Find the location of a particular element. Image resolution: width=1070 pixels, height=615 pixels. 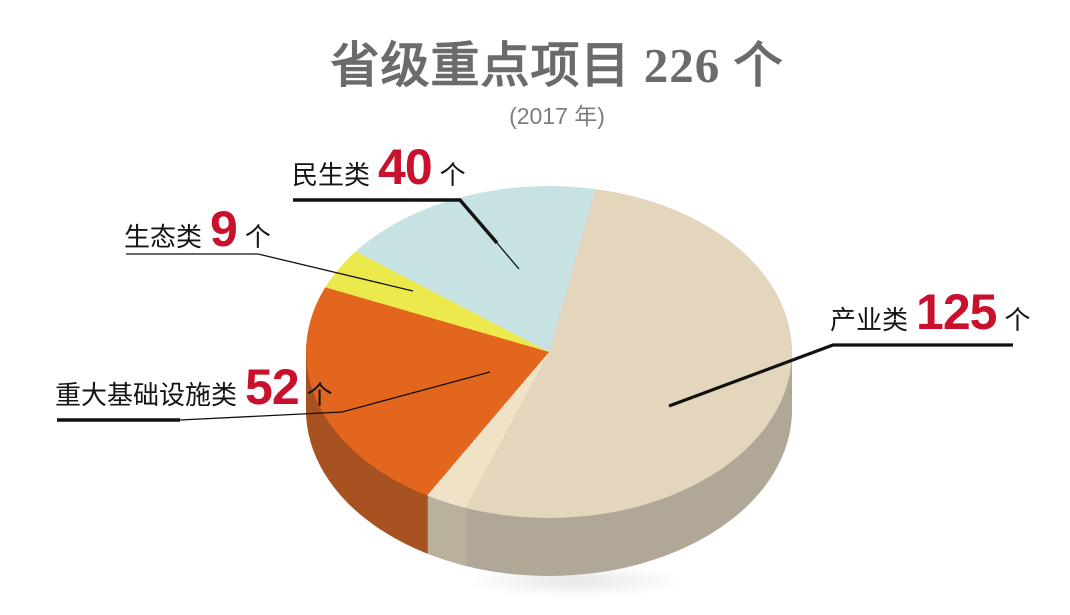

callout-shengtai-label: 生态类 is located at coordinates (163, 237).